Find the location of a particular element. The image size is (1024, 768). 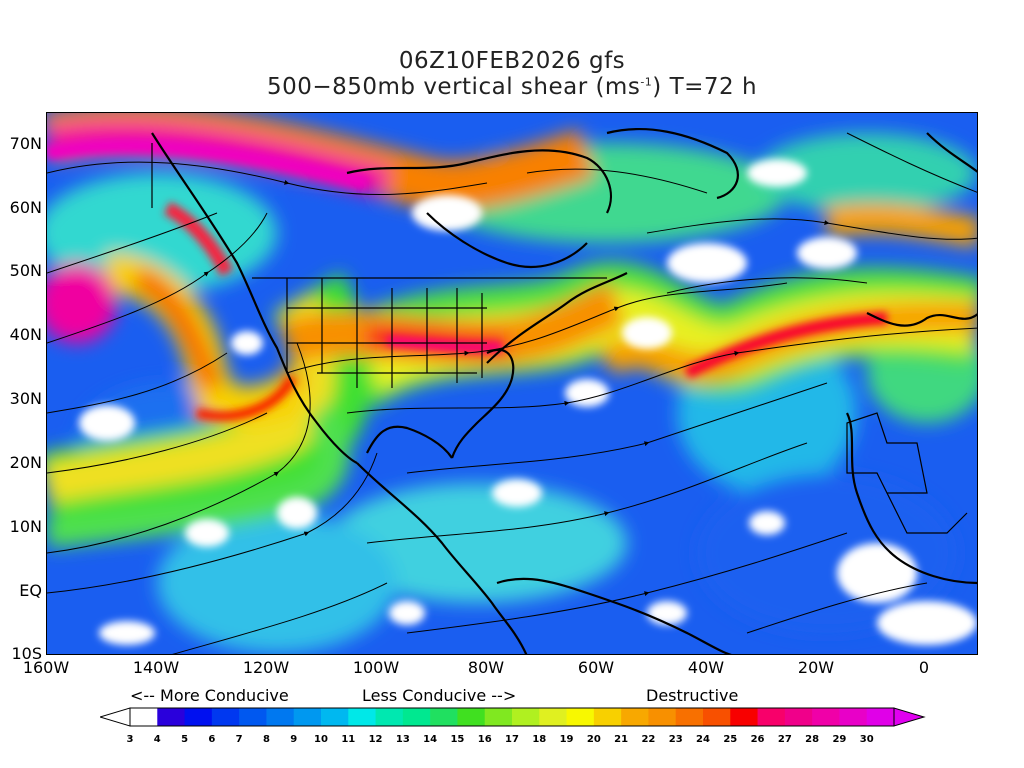

colorbar-tick-label: 24 is located at coordinates (703, 739).